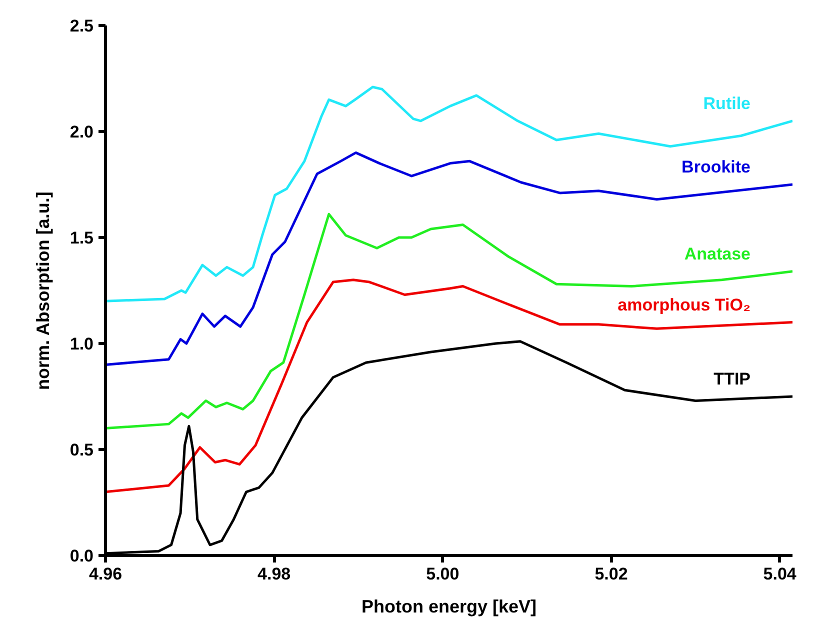 Image resolution: width=814 pixels, height=635 pixels. I want to click on y-axis-title: norm. Absorption [a.u.], so click(42, 291).